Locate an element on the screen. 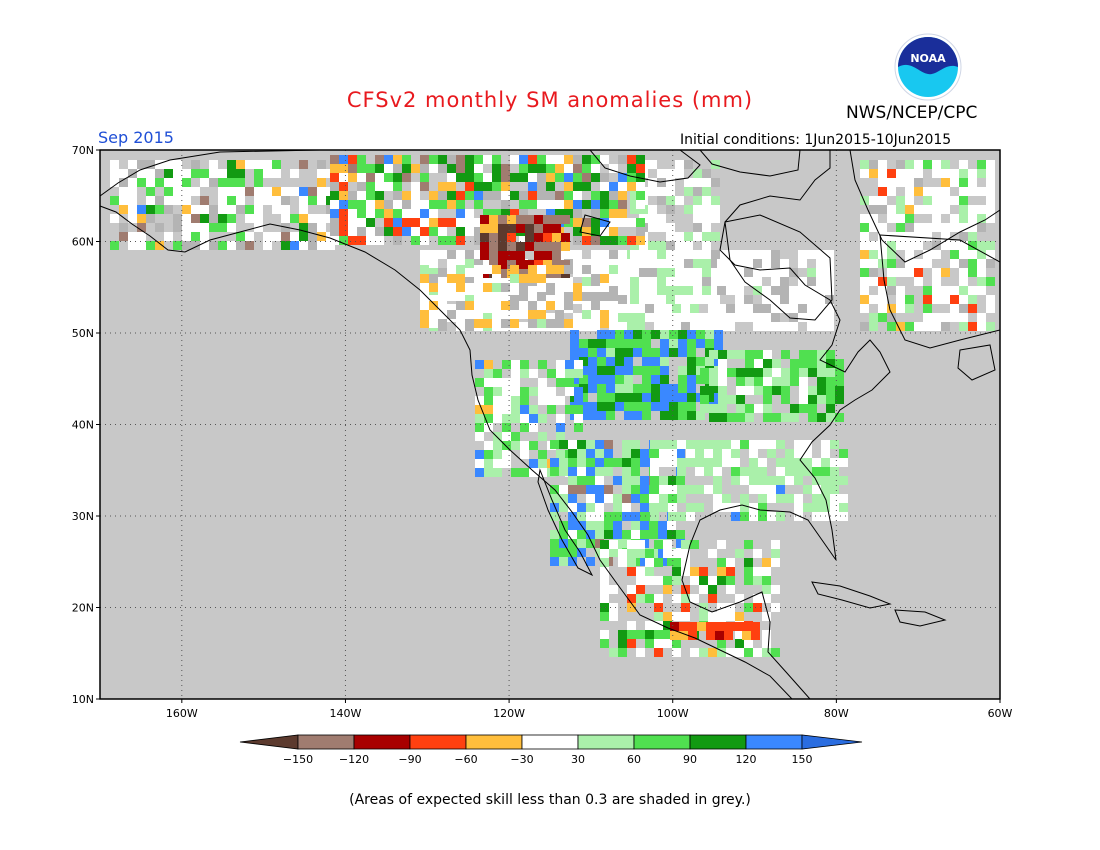 The image size is (1100, 850). lat-label: 40N is located at coordinates (83, 425).